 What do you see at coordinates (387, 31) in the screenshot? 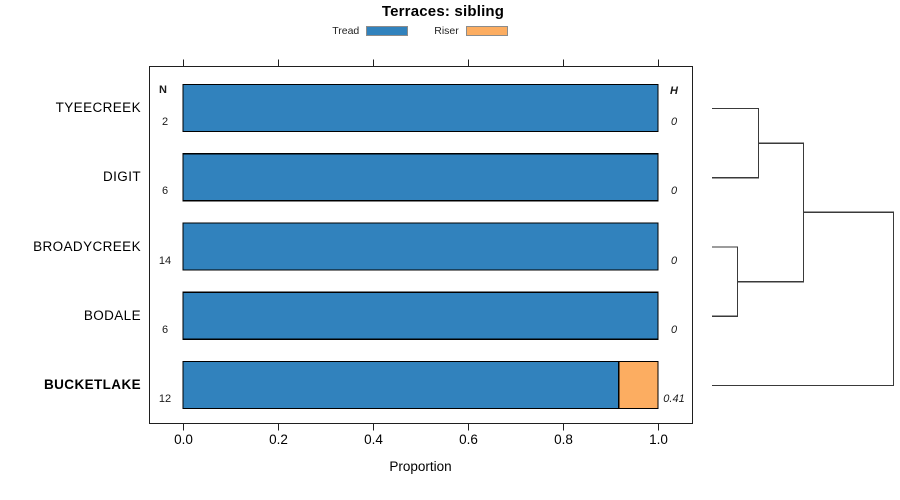
I see `legend-swatch-tread` at bounding box center [387, 31].